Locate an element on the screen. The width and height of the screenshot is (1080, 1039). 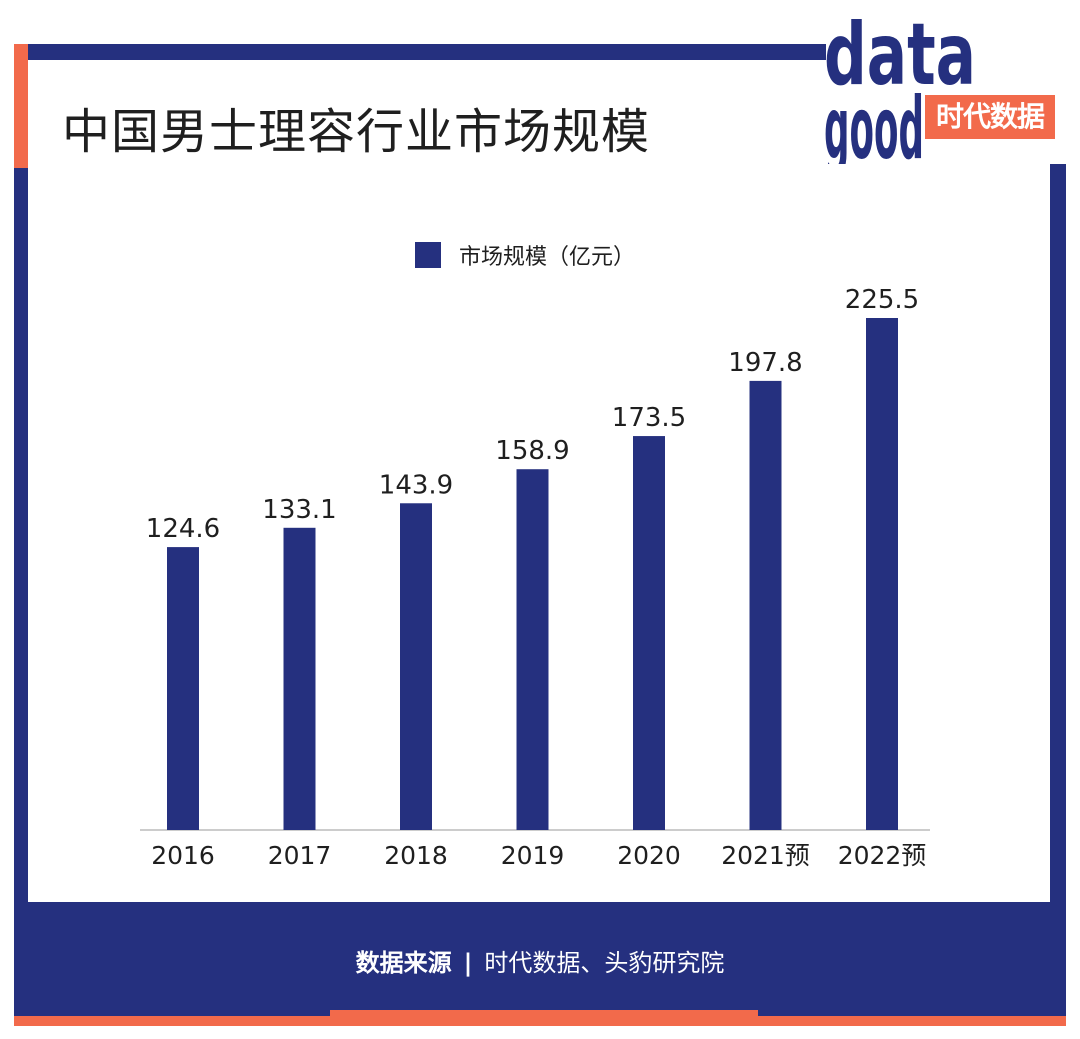
frame-left-bar is located at coordinates (21, 536).